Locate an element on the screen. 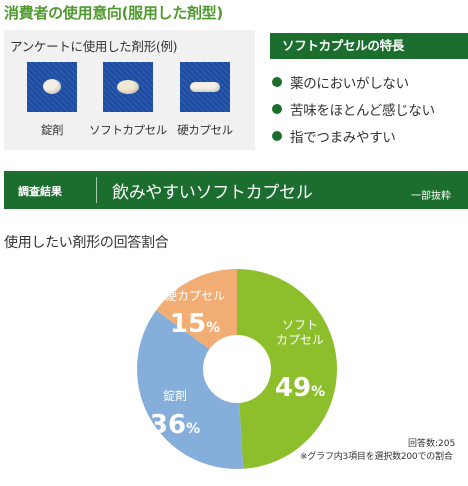  feature-text: 薬のにおいがしない is located at coordinates (349, 84).